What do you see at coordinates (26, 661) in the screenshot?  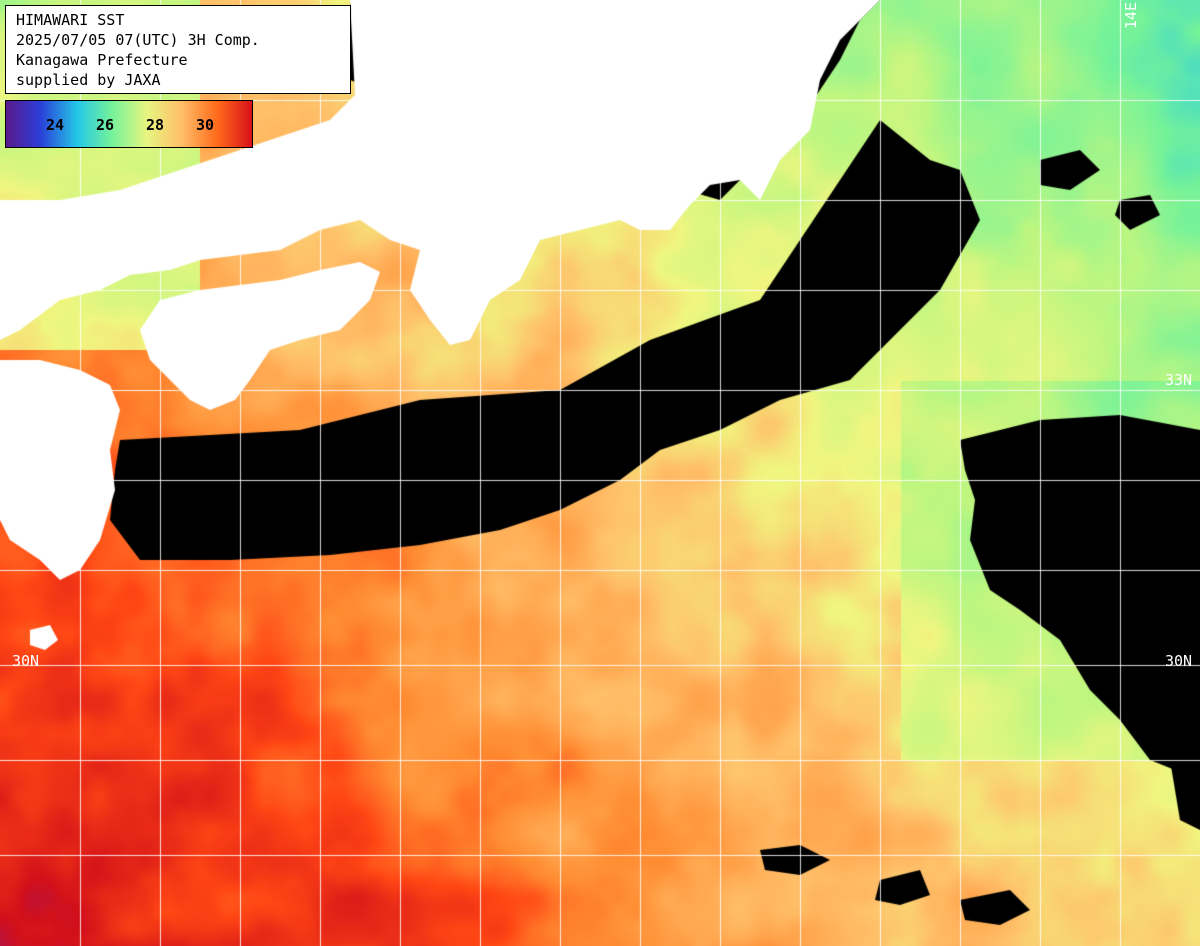 I see `lat-label-30n-left: 30N` at bounding box center [26, 661].